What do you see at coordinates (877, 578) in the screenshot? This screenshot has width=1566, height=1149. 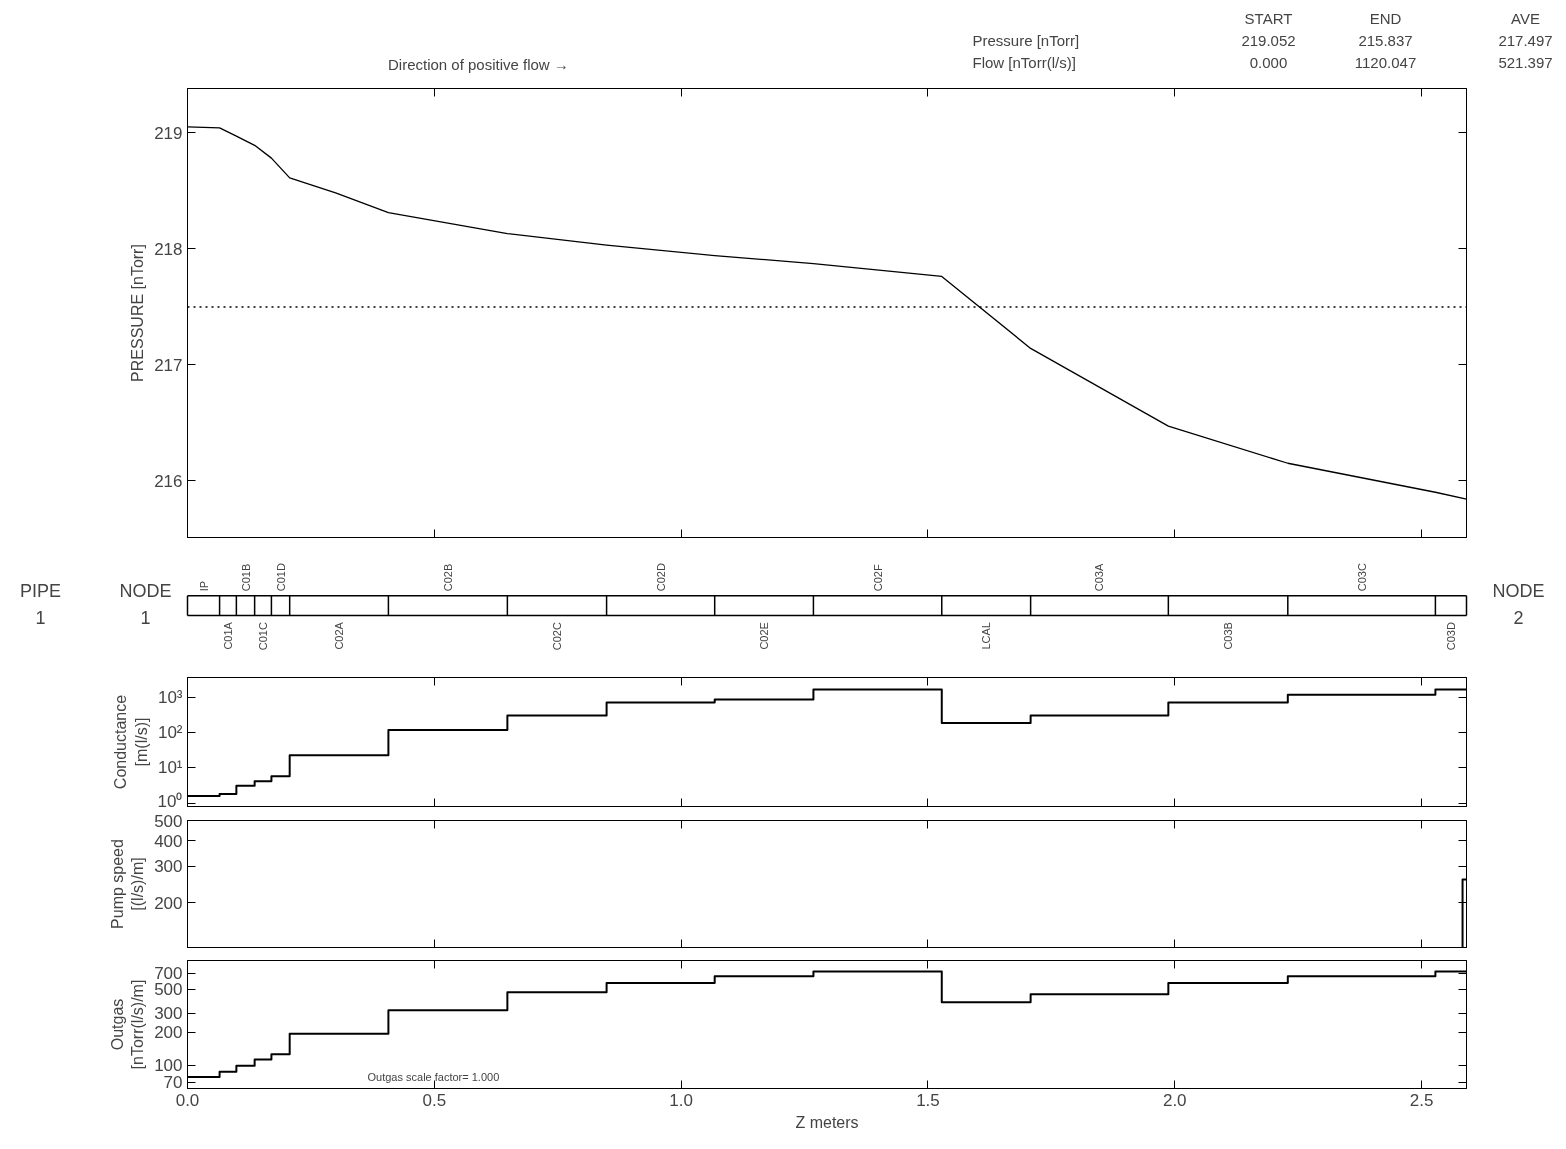 I see `category-label: C02F` at bounding box center [877, 578].